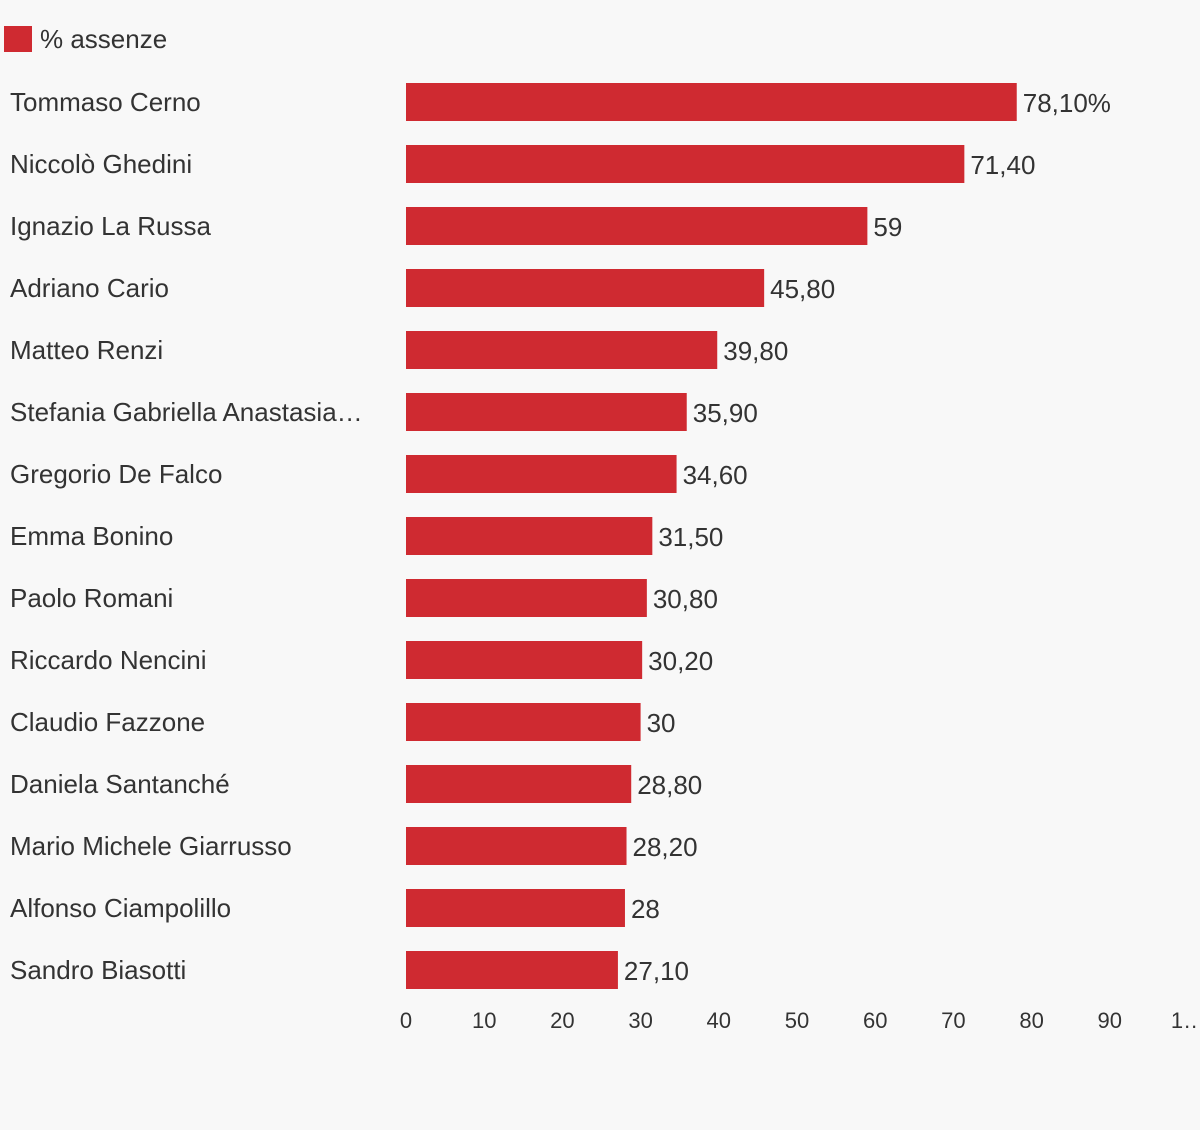  Describe the element at coordinates (406, 1020) in the screenshot. I see `x-tick-label: 0` at that location.